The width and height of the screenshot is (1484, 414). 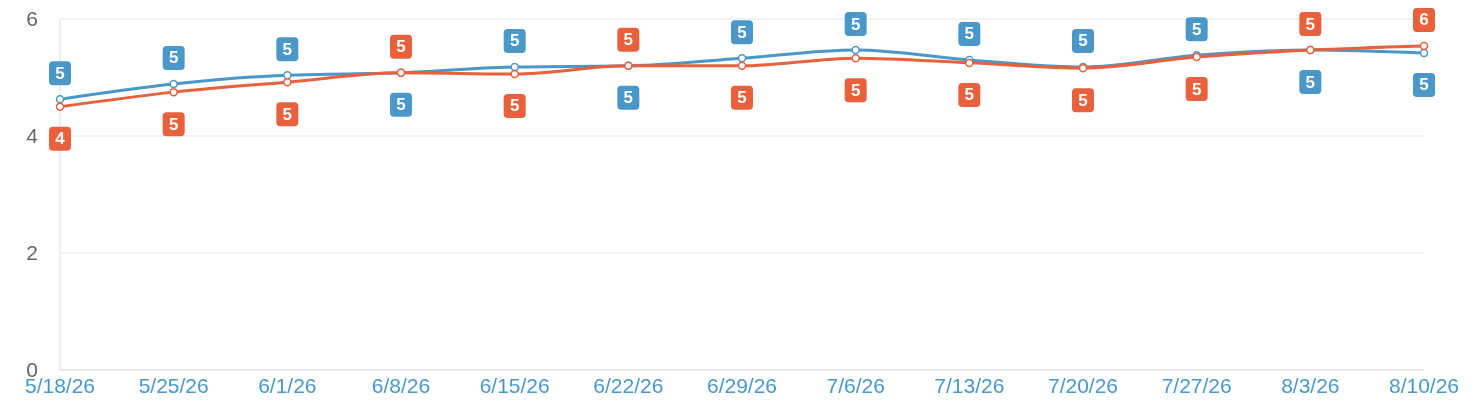 I want to click on x-tick-label: 6/1/26, so click(x=287, y=385).